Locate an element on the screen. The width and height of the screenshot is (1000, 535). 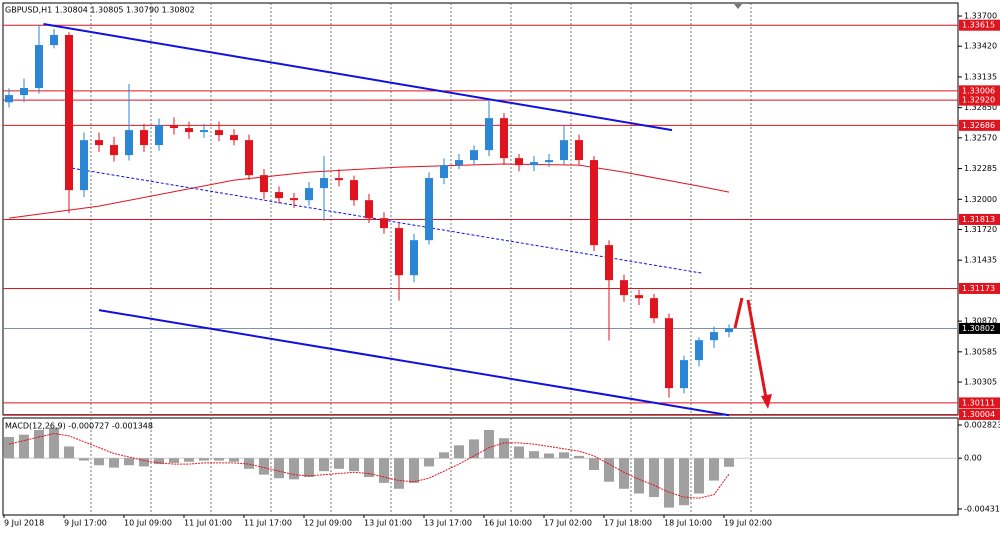
x-tick-label: 17 Jul 02:00 is located at coordinates (568, 523).